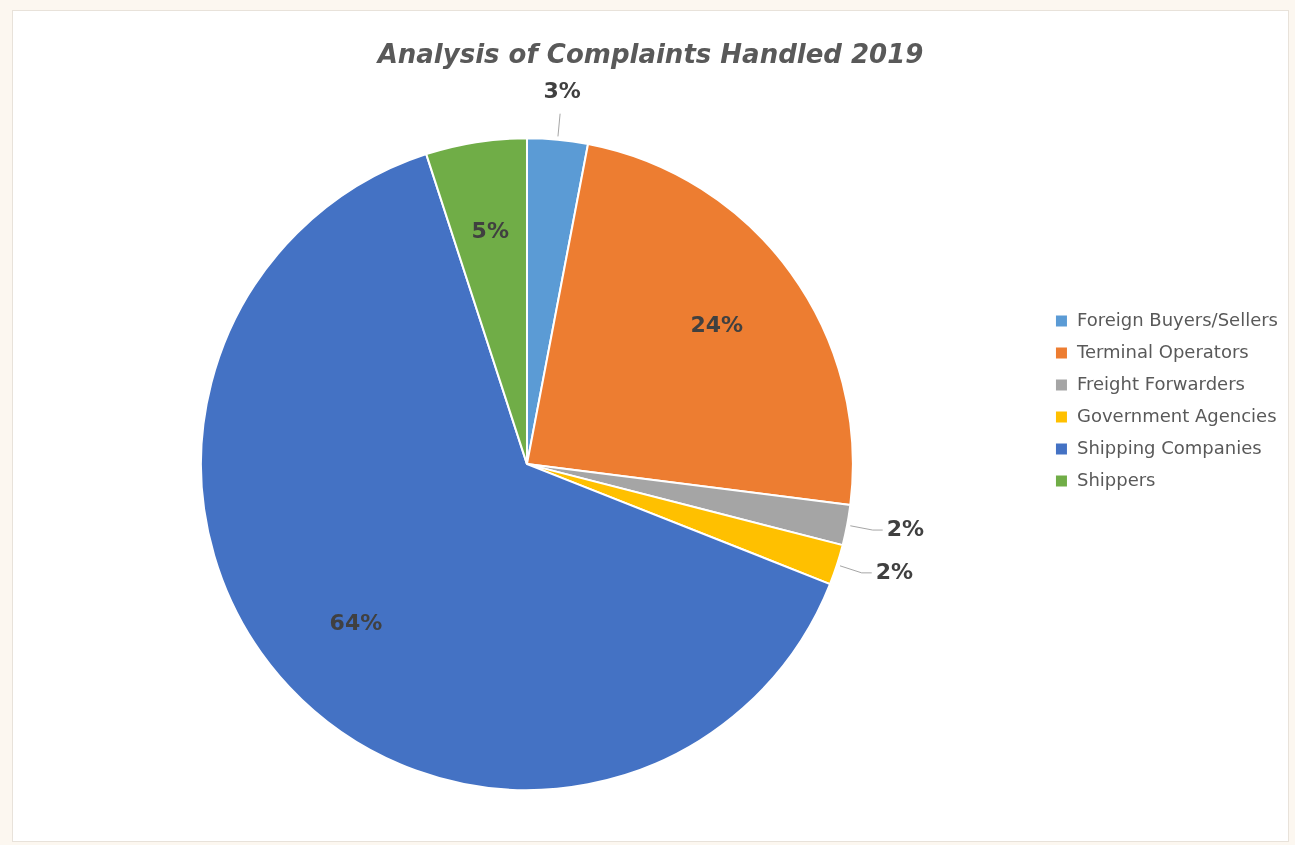 This screenshot has width=1295, height=845. I want to click on data-label: 64%, so click(356, 623).